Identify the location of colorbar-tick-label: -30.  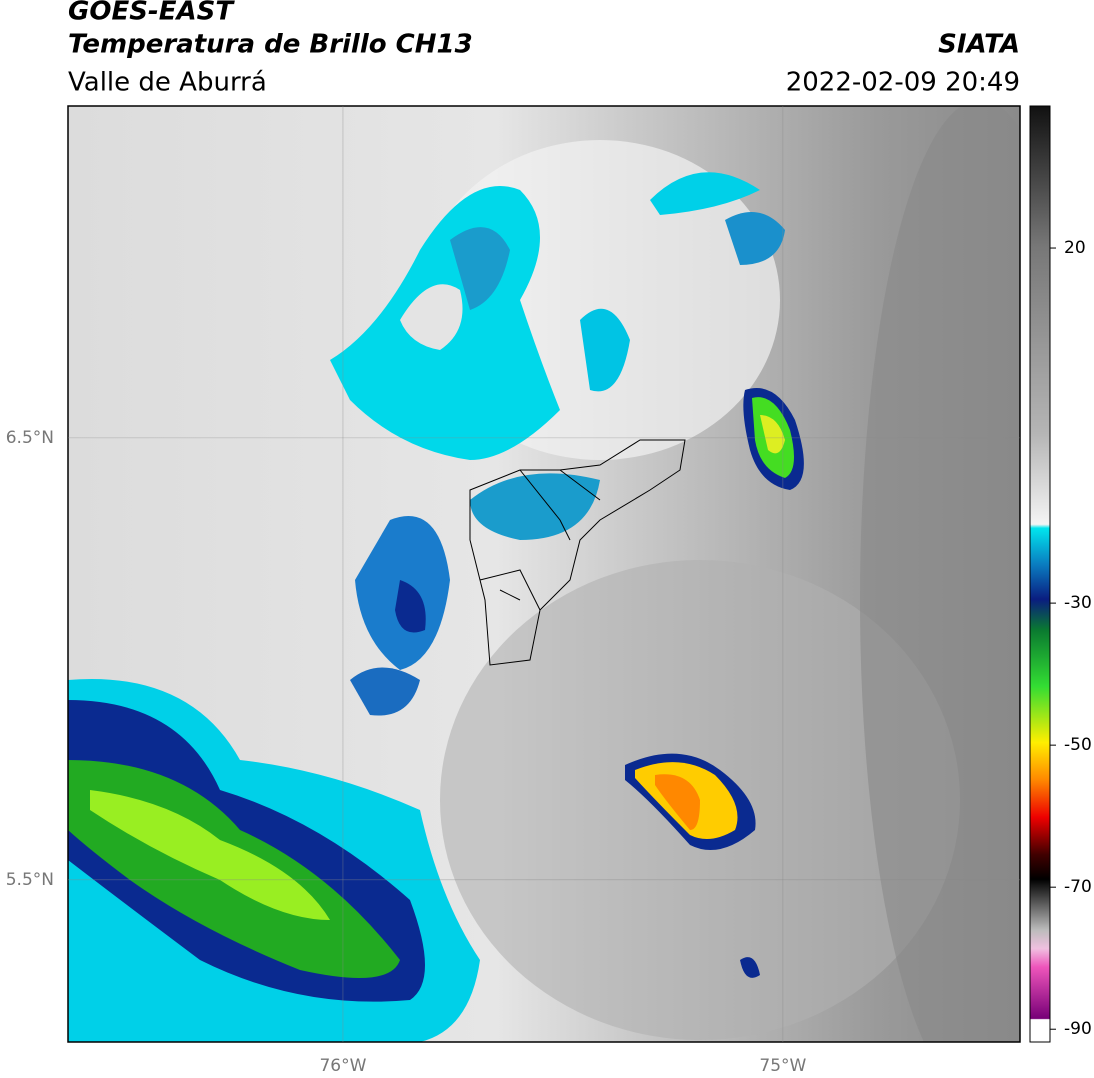
(1078, 603).